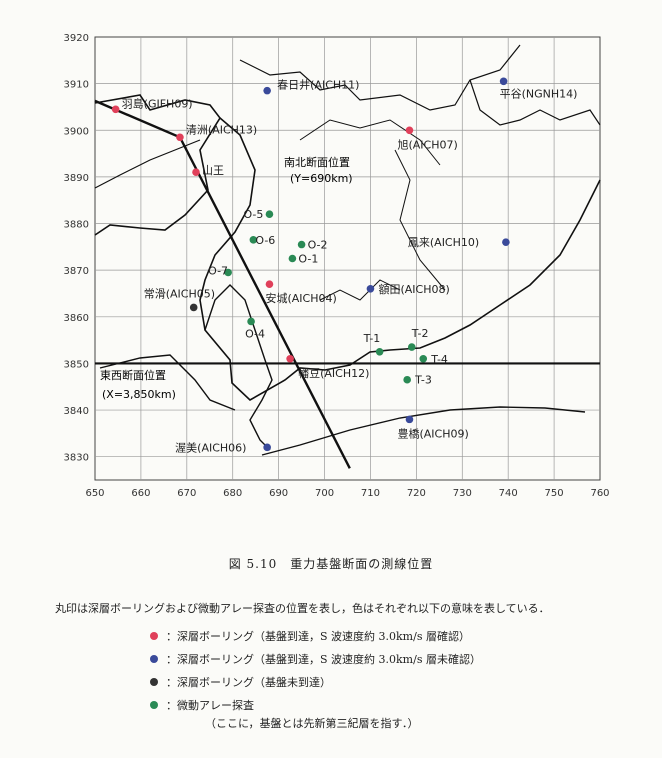  Describe the element at coordinates (427, 144) in the screenshot. I see `survey-point-label: 旭(AICH07)` at that location.